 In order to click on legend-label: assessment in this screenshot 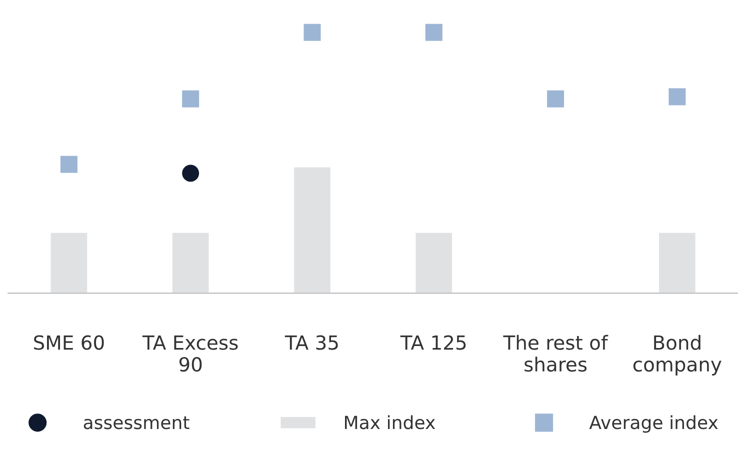, I will do `click(137, 423)`.